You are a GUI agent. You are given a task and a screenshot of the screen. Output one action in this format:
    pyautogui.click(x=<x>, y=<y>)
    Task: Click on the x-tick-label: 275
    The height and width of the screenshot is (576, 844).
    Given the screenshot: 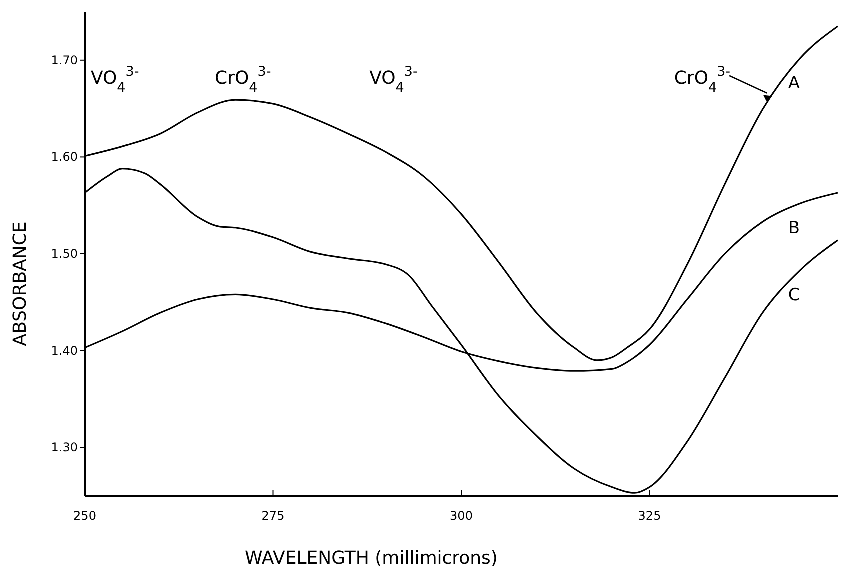 What is the action you would take?
    pyautogui.click(x=273, y=516)
    